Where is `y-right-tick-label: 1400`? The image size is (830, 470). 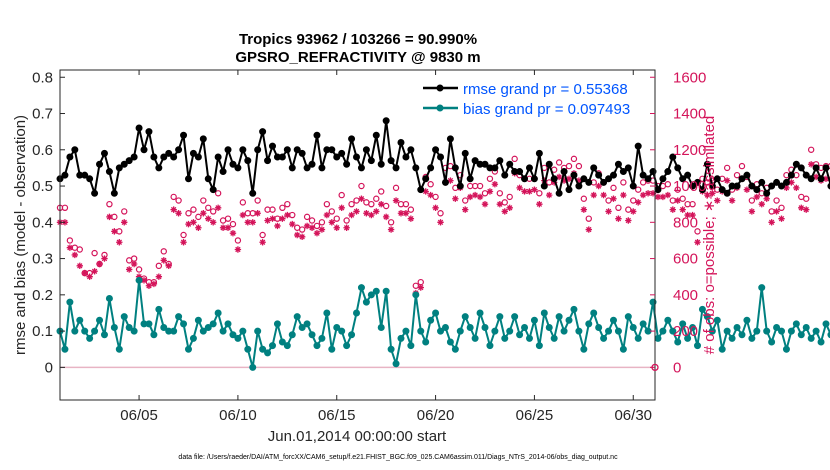
y-right-tick-label: 1400 is located at coordinates (689, 114).